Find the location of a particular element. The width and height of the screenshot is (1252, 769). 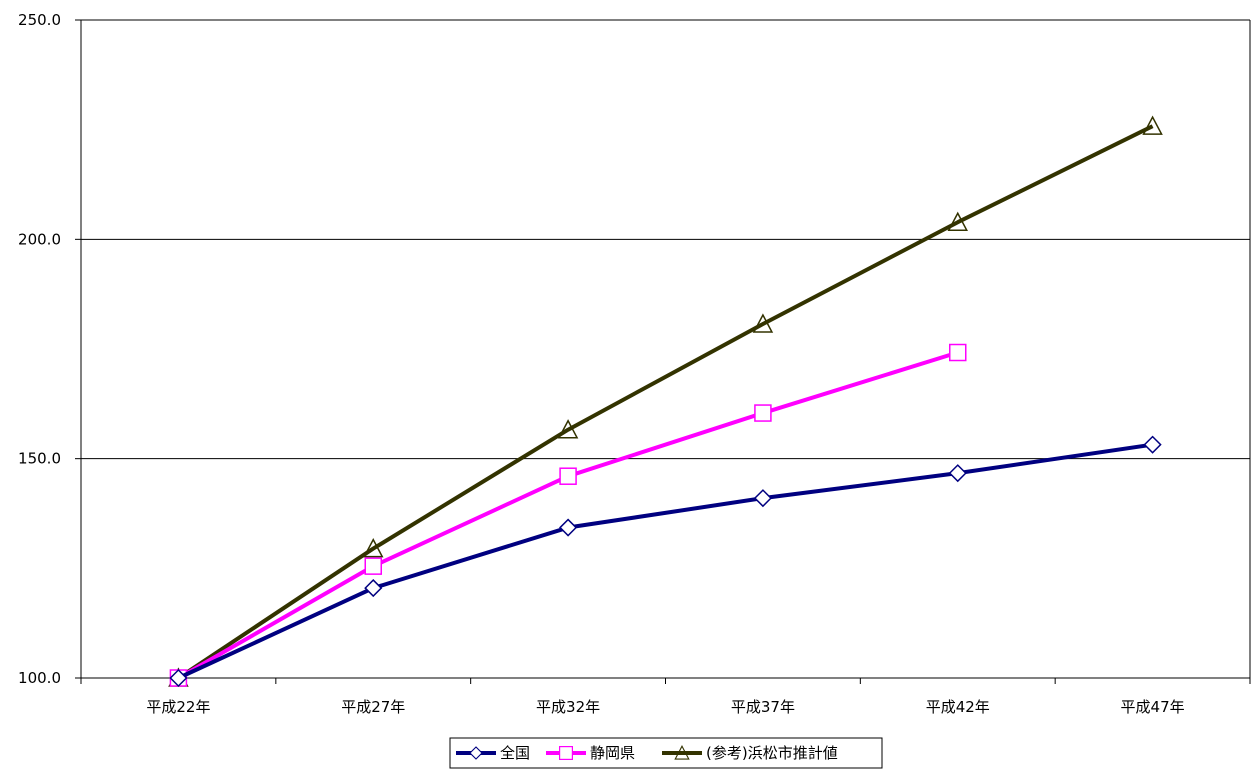

x-tick-label: 平成32年 is located at coordinates (568, 707).